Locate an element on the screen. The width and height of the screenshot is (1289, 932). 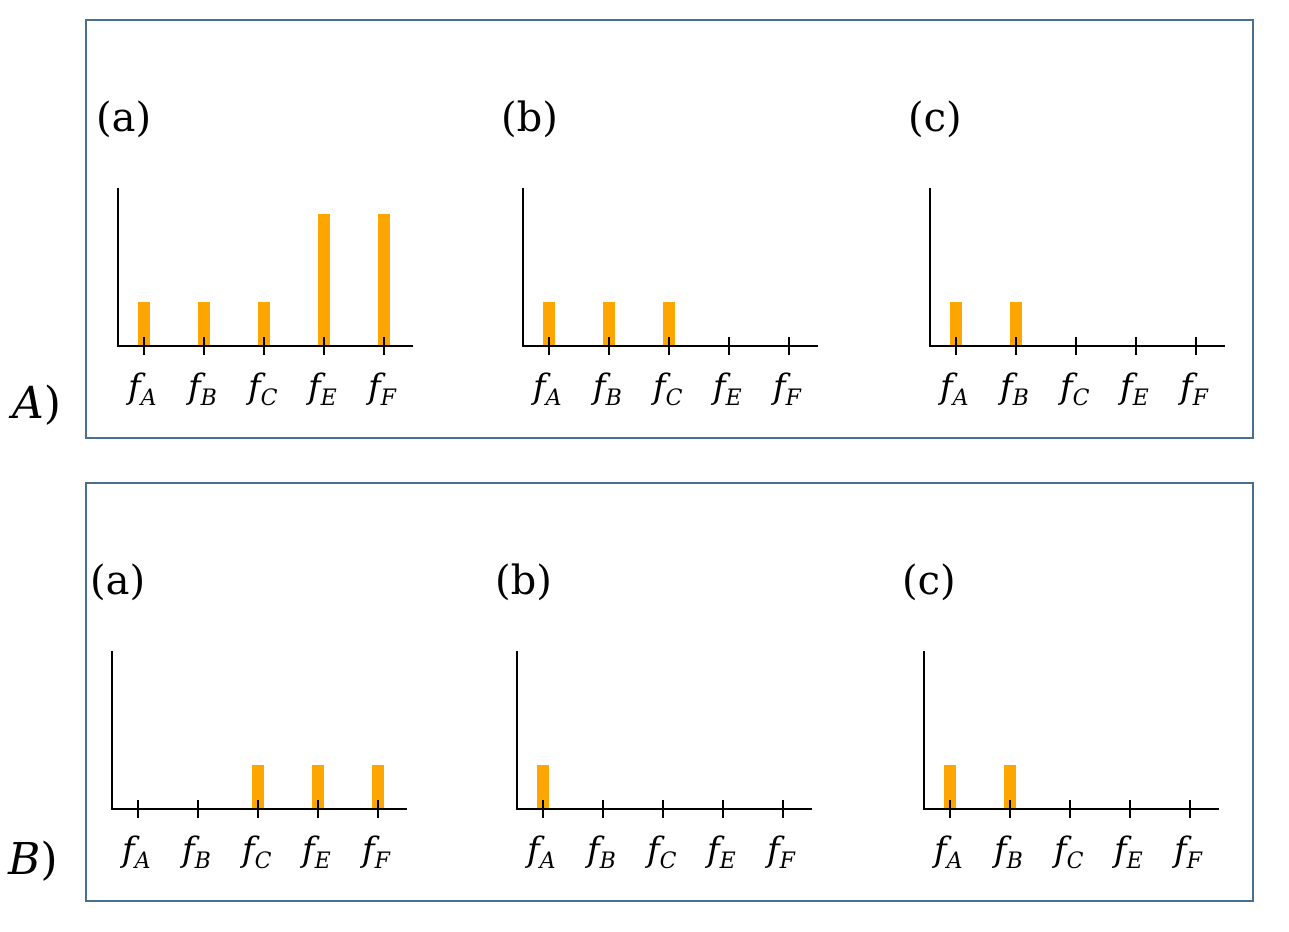
option-a-panel-a-tick-label-b: fB is located at coordinates (201, 389).